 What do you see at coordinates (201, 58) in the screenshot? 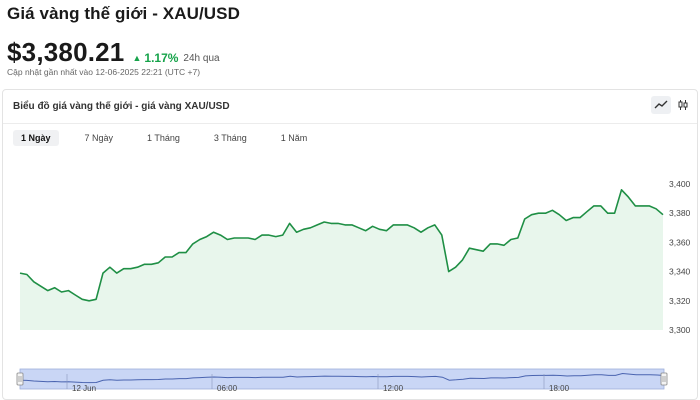
I see `change-period: 24h qua` at bounding box center [201, 58].